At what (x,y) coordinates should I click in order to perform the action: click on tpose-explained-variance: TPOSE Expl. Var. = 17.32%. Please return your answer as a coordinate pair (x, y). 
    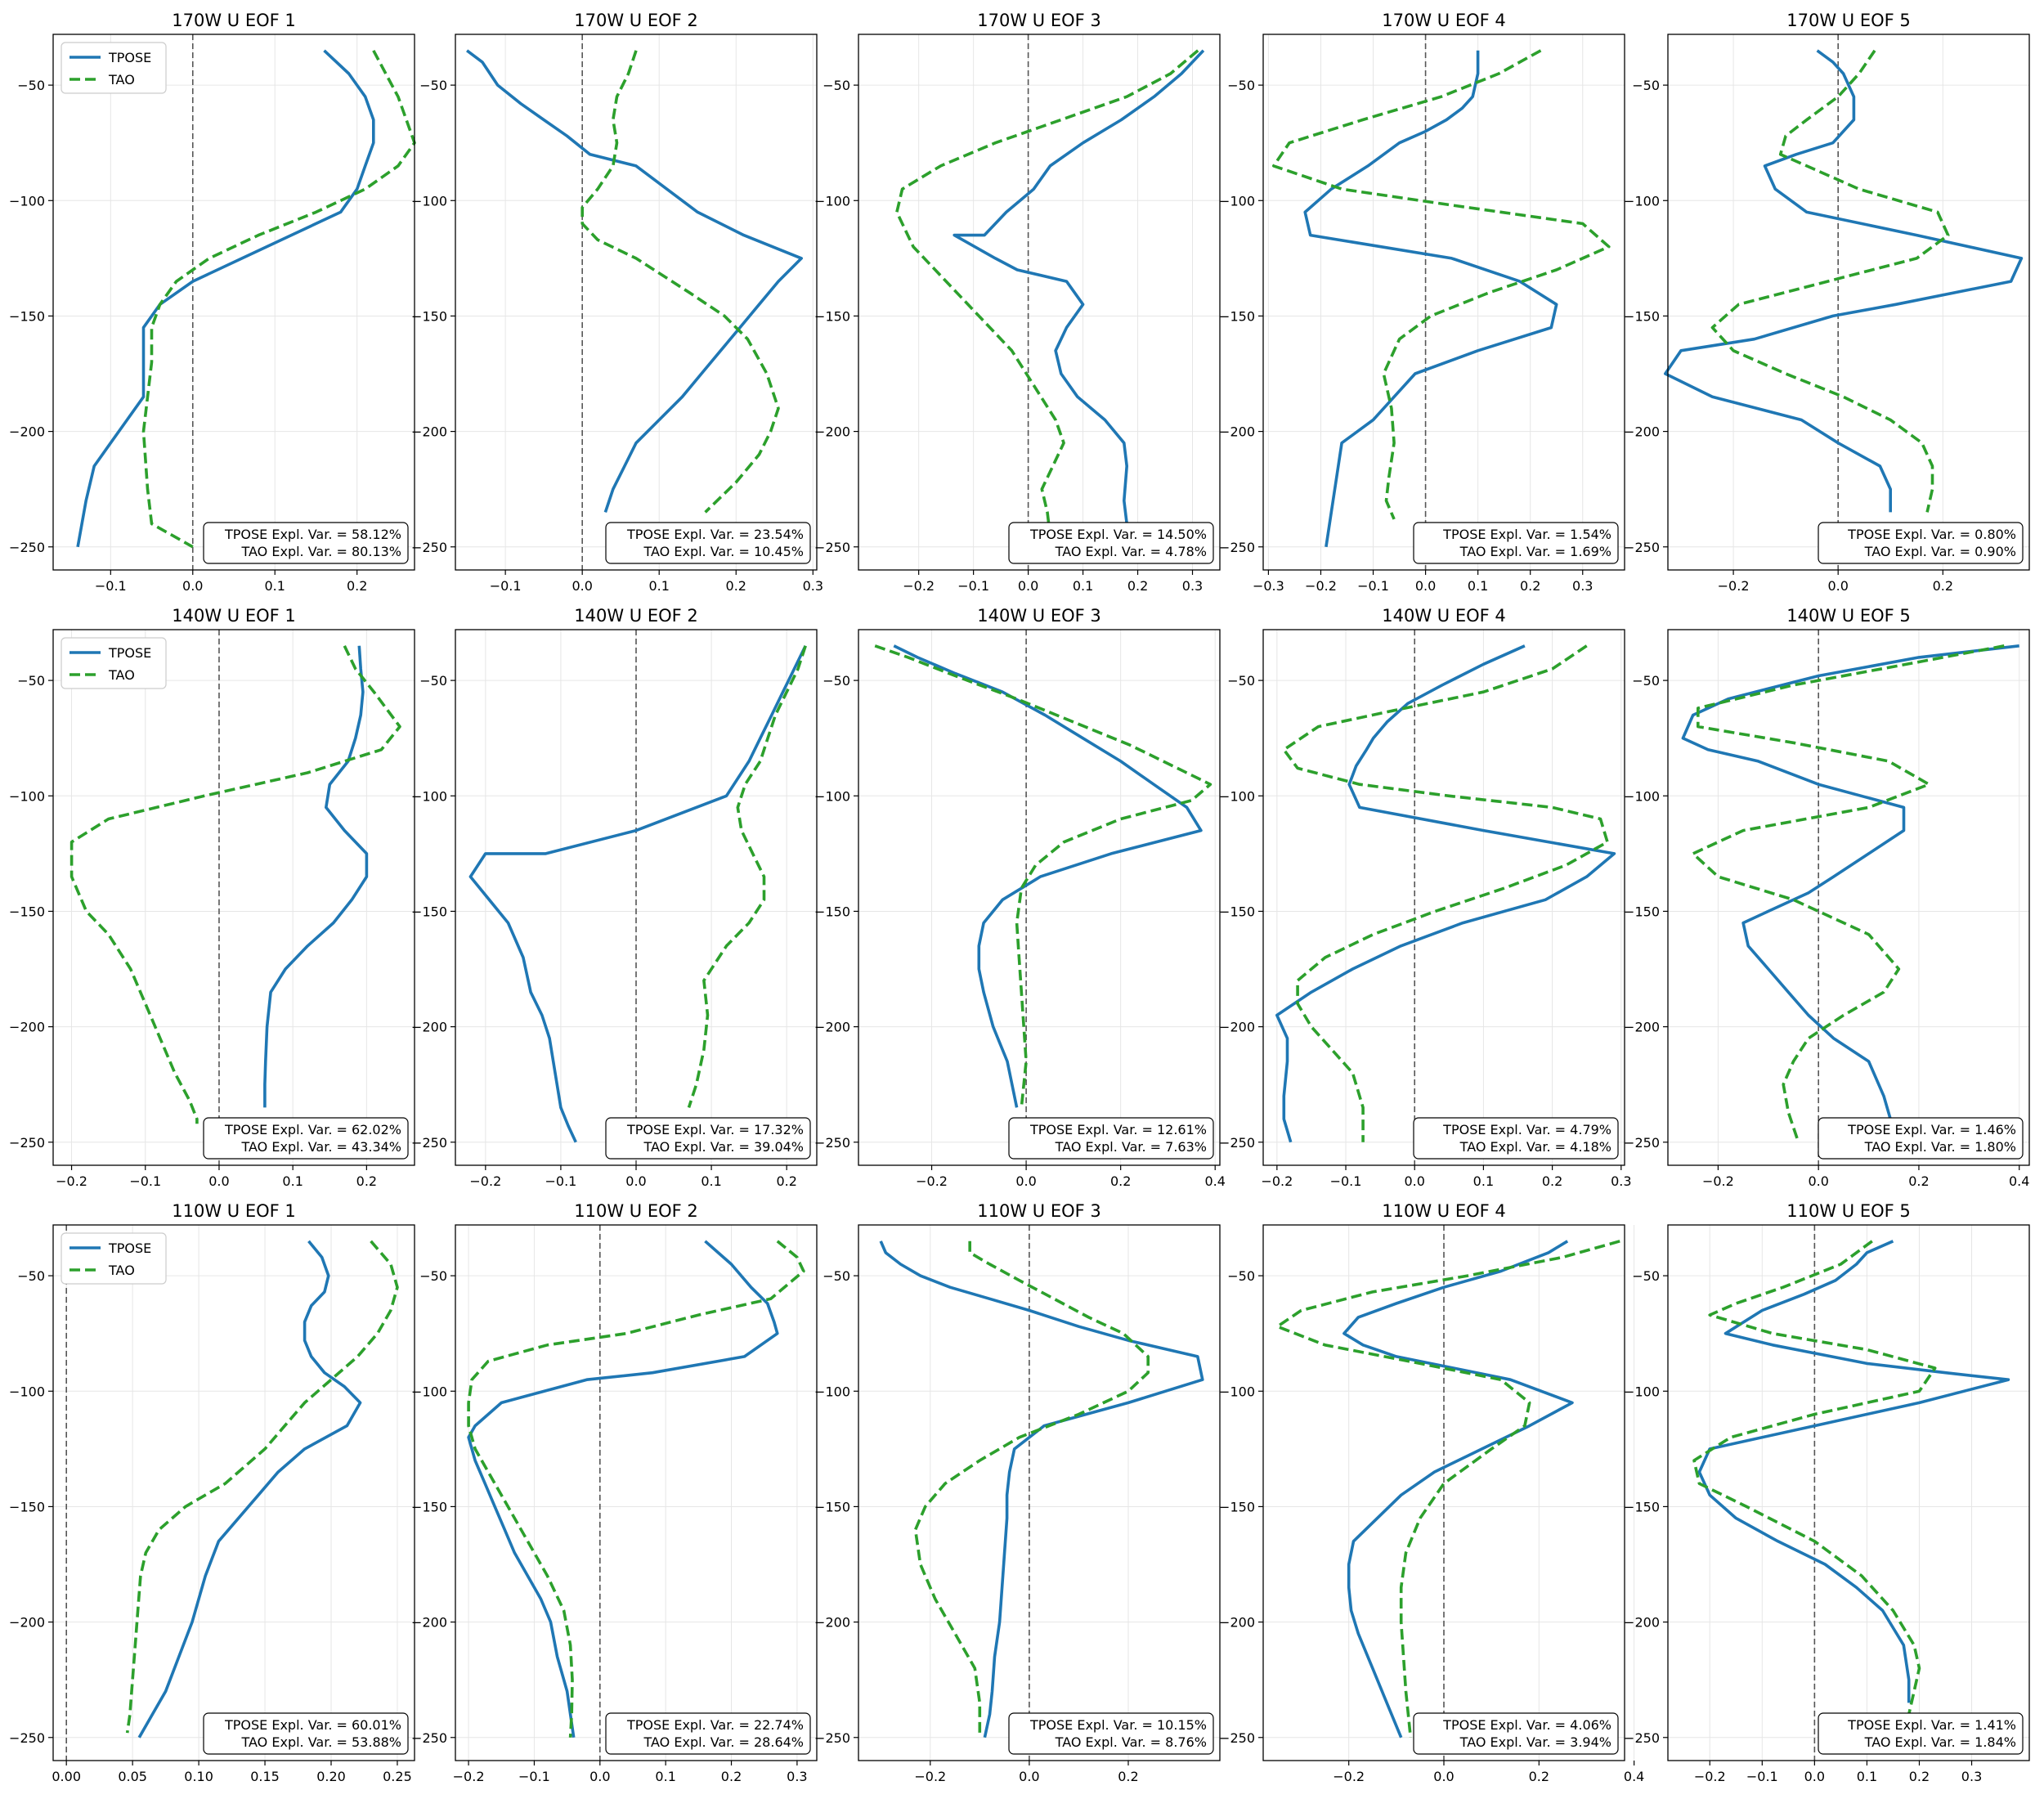
    Looking at the image, I should click on (715, 1129).